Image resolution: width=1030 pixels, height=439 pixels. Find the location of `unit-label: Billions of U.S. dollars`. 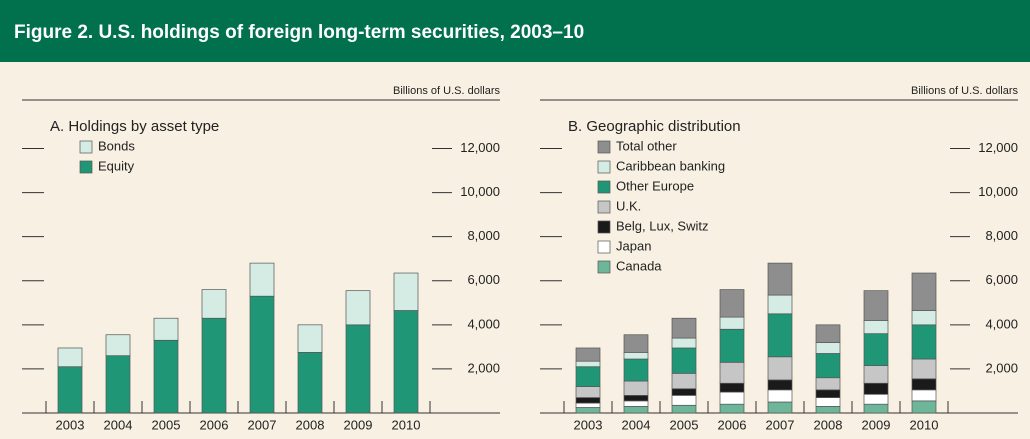

unit-label: Billions of U.S. dollars is located at coordinates (964, 91).